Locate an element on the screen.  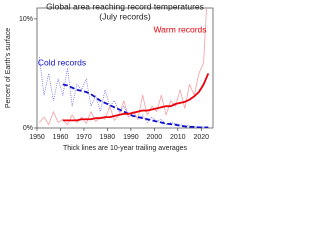
x-tick-label: 1950 is located at coordinates (37, 137).